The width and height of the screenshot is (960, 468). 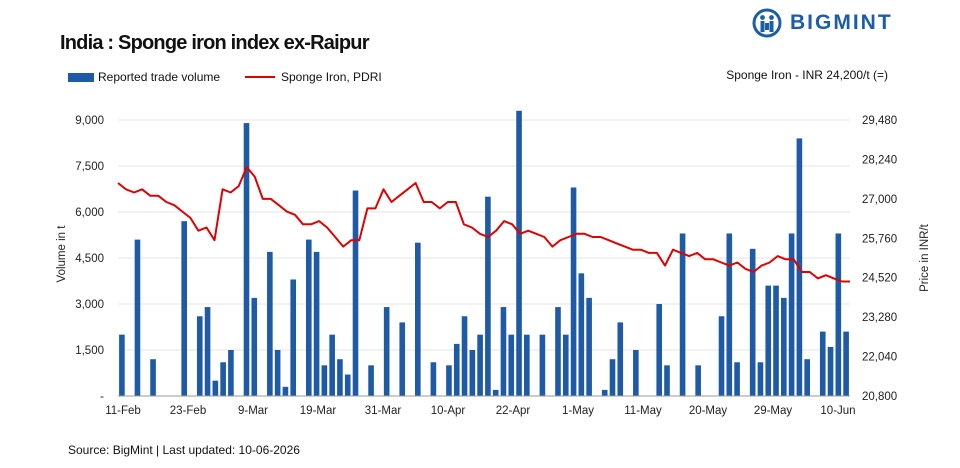 What do you see at coordinates (89, 213) in the screenshot?
I see `left-tick-label: 6,000` at bounding box center [89, 213].